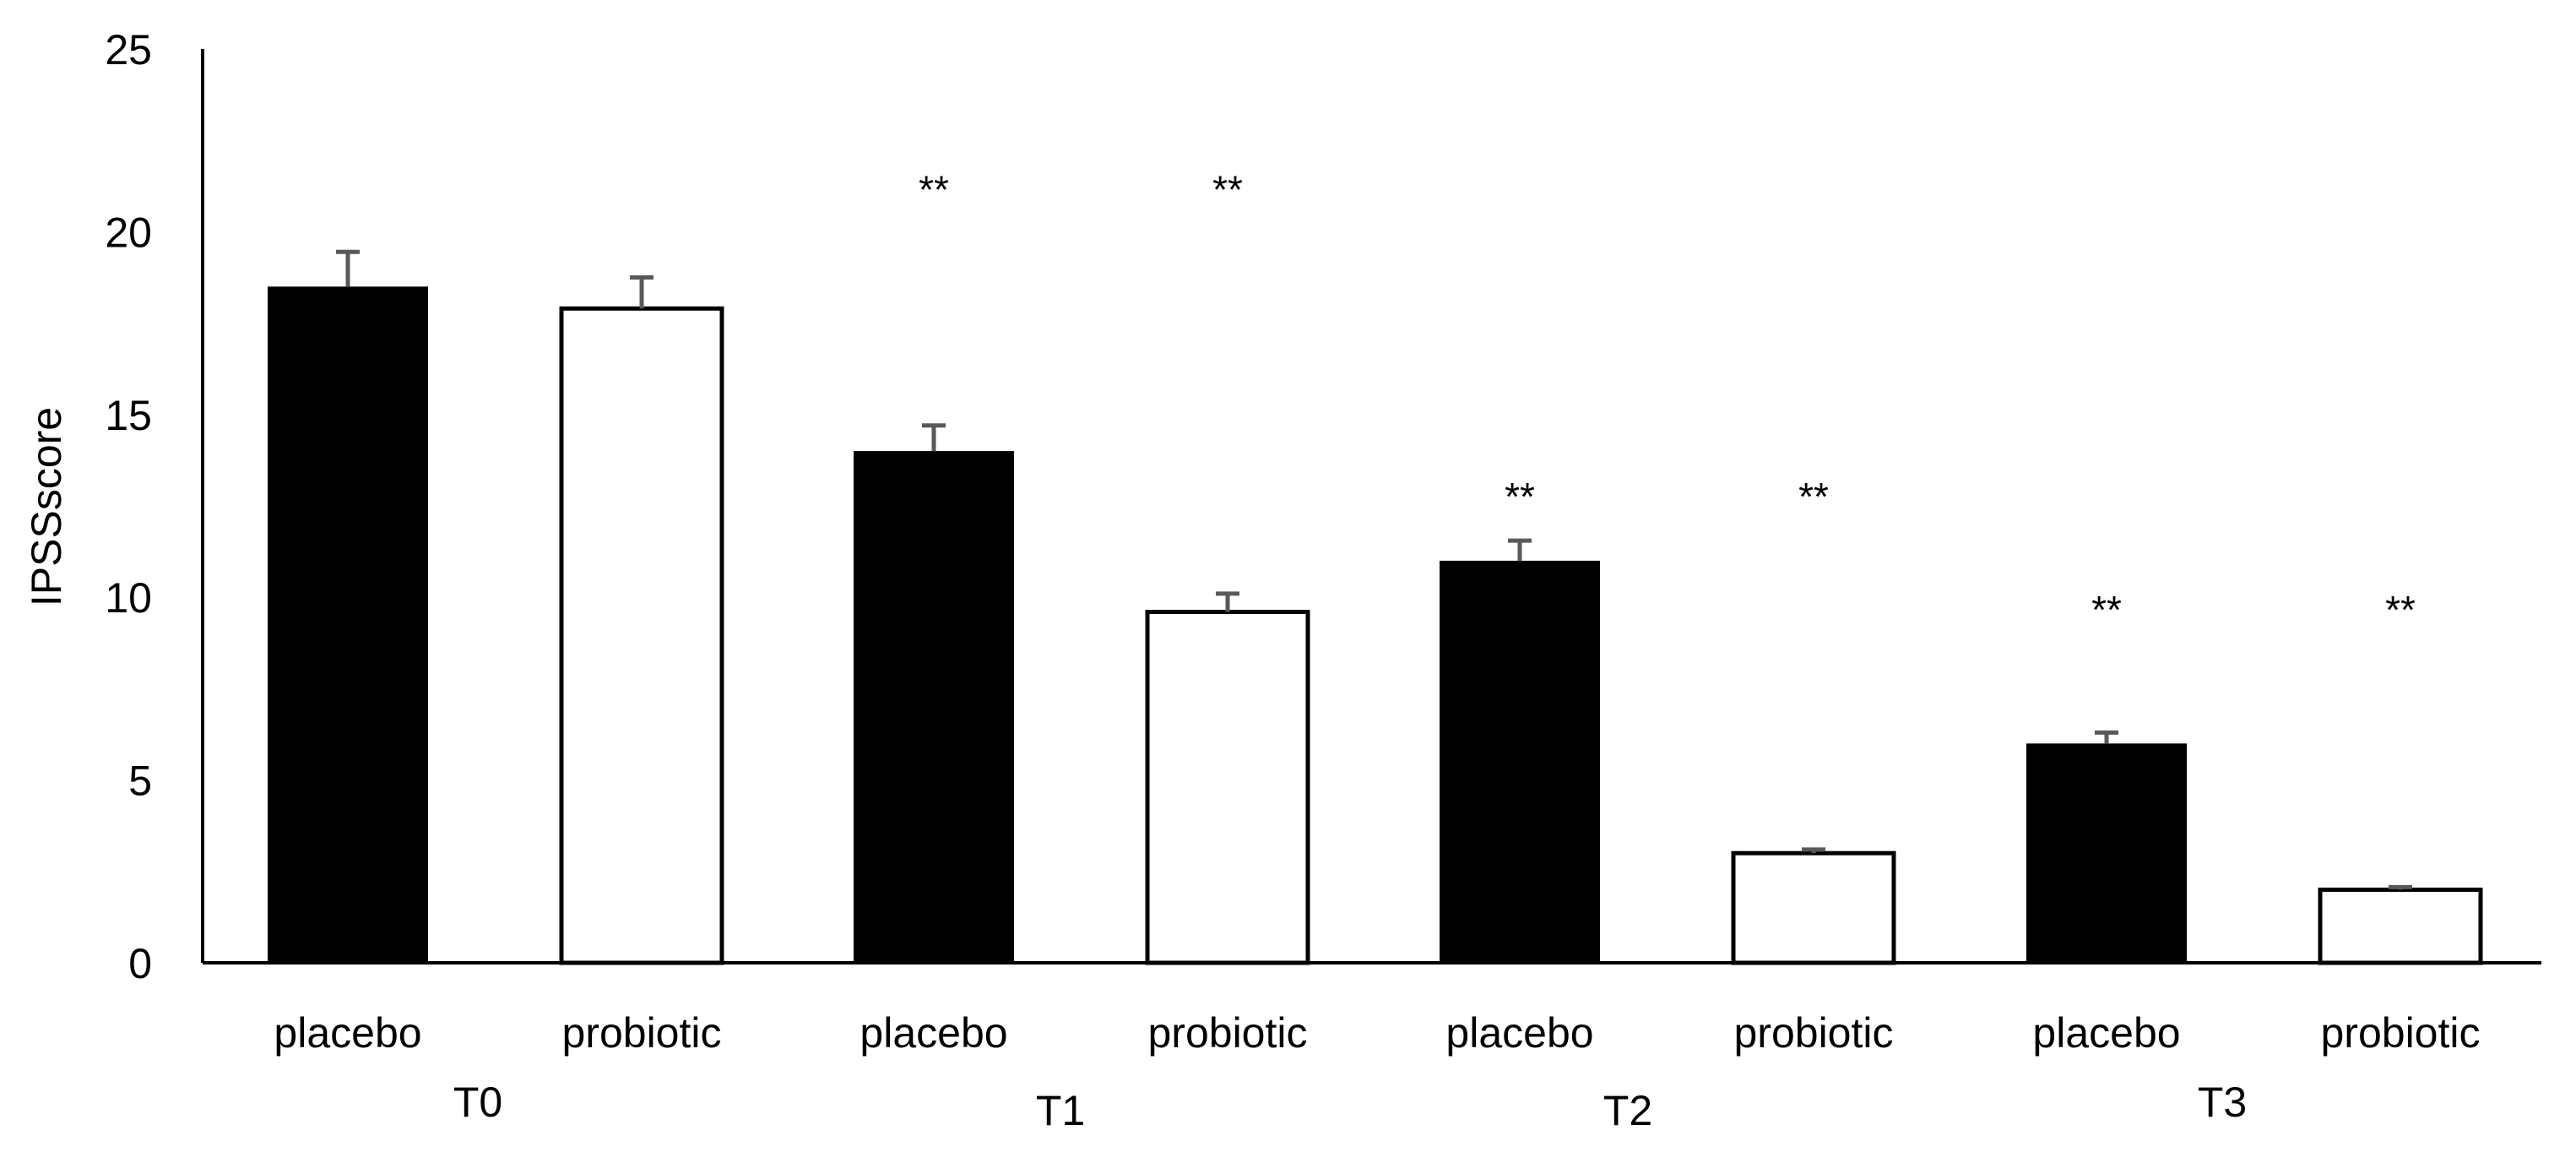  I want to click on bar-T2-probiotic, so click(1813, 907).